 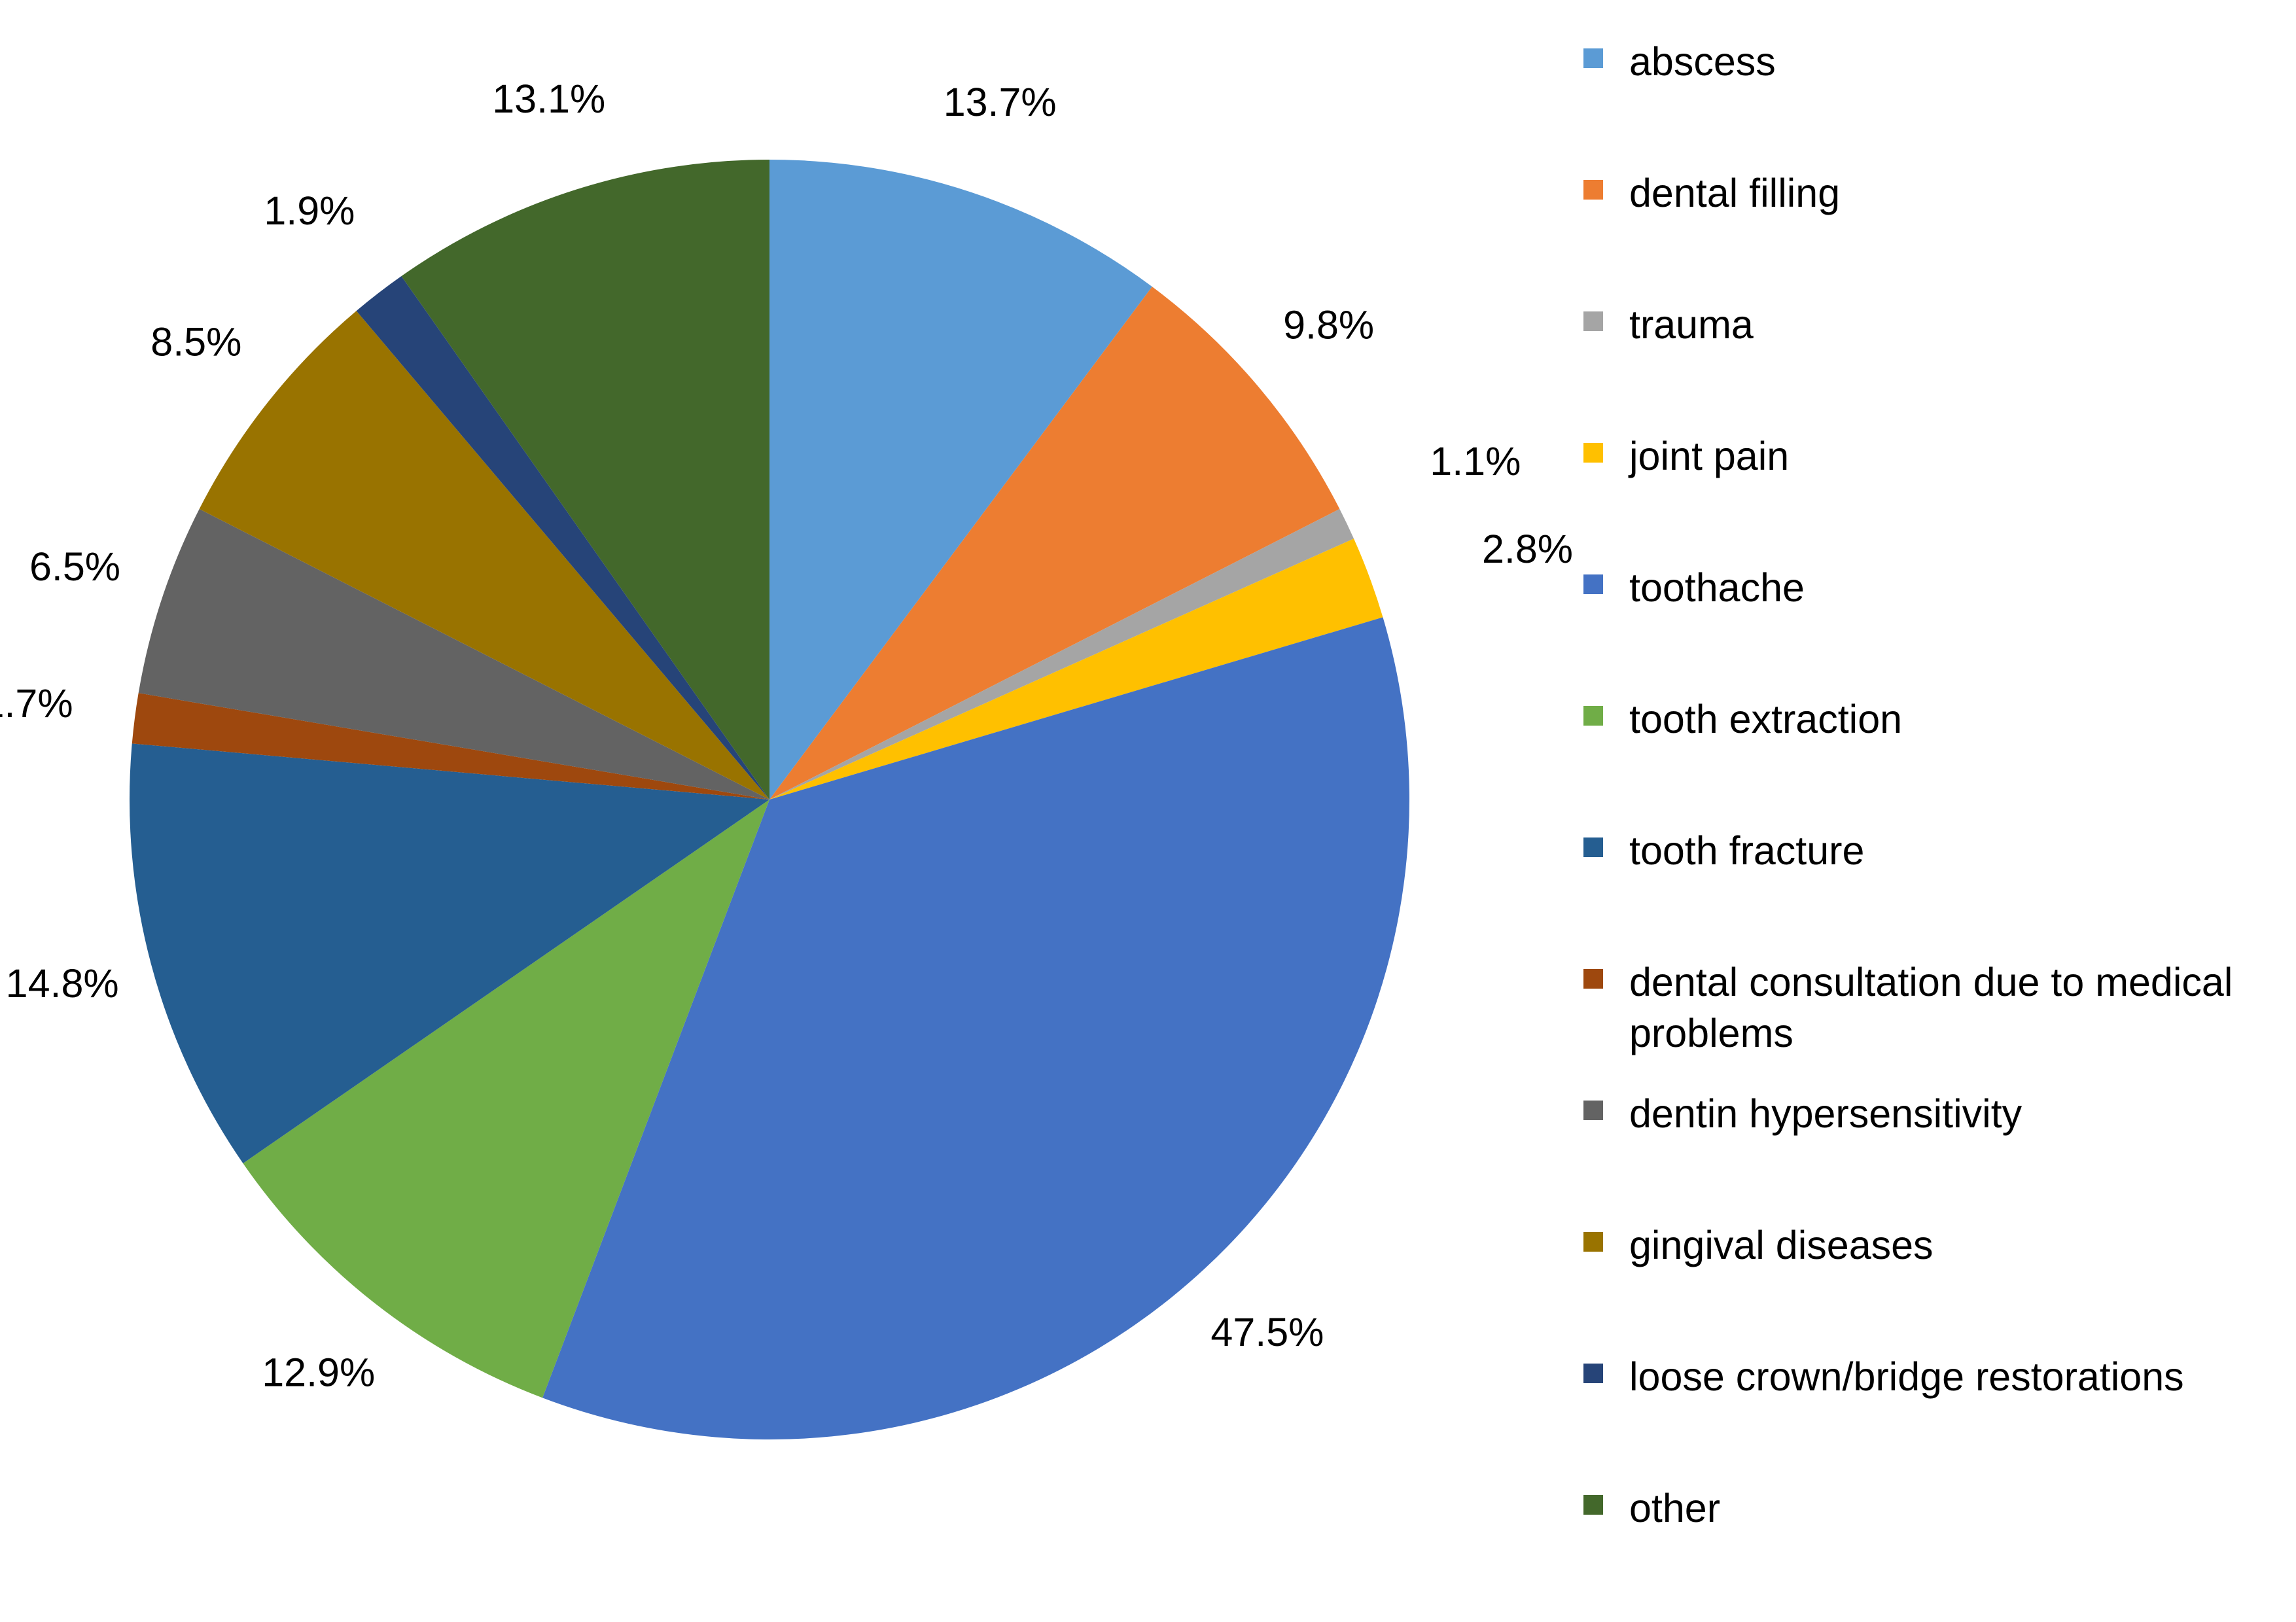 I want to click on legend-item: loose crown/bridge restorations, so click(x=1937, y=1376).